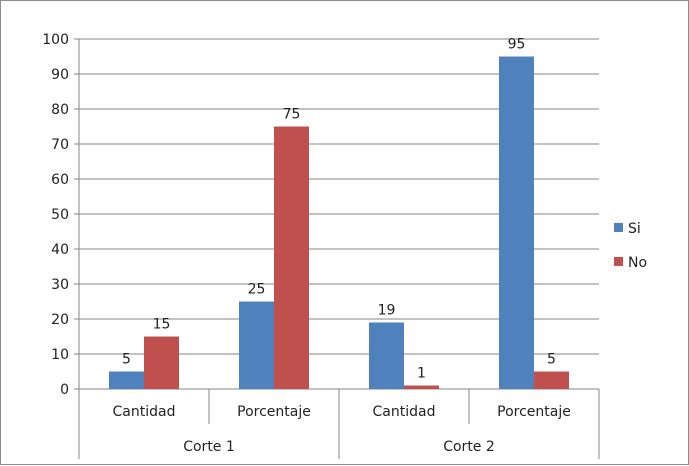  I want to click on legend-swatch-si, so click(618, 227).